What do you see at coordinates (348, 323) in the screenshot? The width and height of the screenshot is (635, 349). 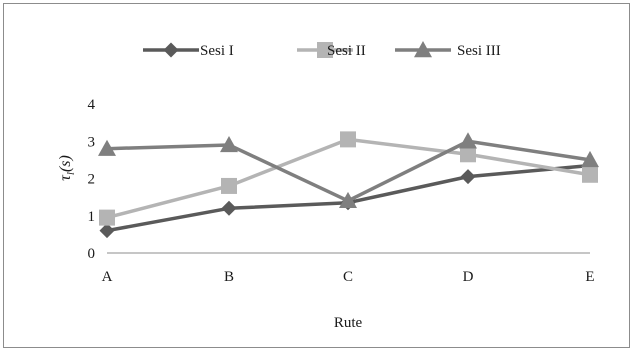 I see `x-axis-title: Rute` at bounding box center [348, 323].